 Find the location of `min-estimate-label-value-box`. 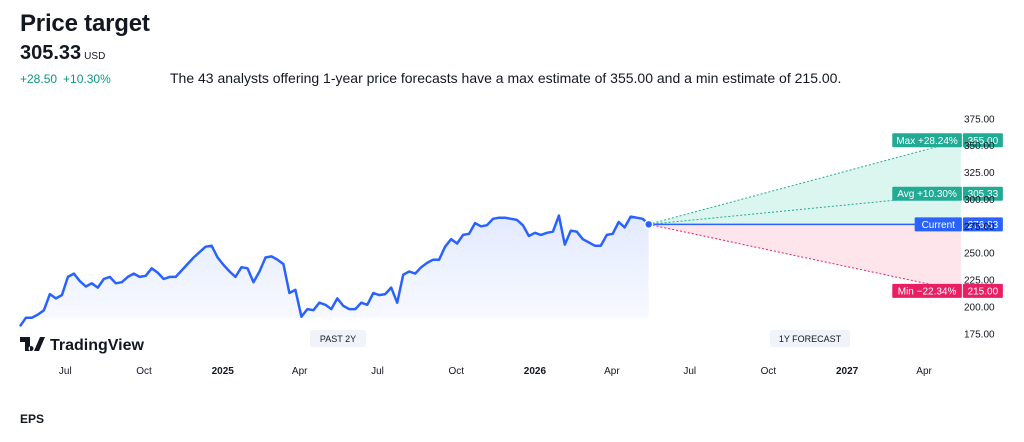

min-estimate-label-value-box is located at coordinates (982, 290).